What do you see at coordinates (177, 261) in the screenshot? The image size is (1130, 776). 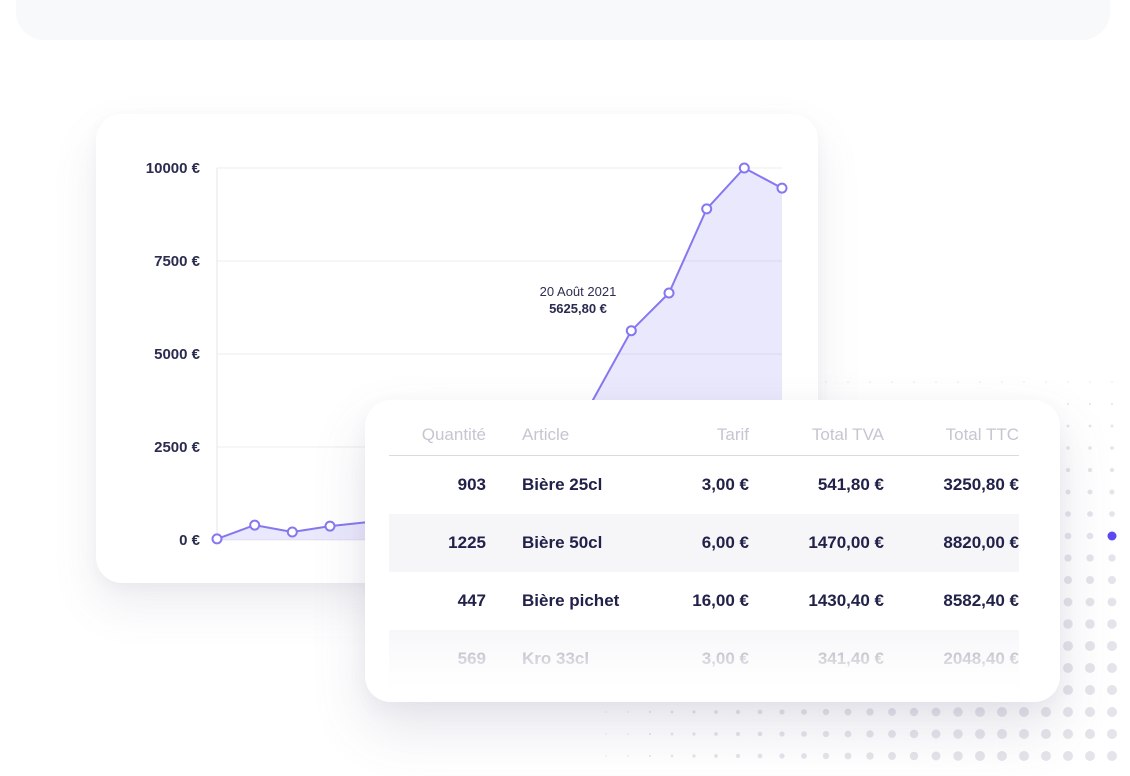 I see `y-axis-label: 7500 €` at bounding box center [177, 261].